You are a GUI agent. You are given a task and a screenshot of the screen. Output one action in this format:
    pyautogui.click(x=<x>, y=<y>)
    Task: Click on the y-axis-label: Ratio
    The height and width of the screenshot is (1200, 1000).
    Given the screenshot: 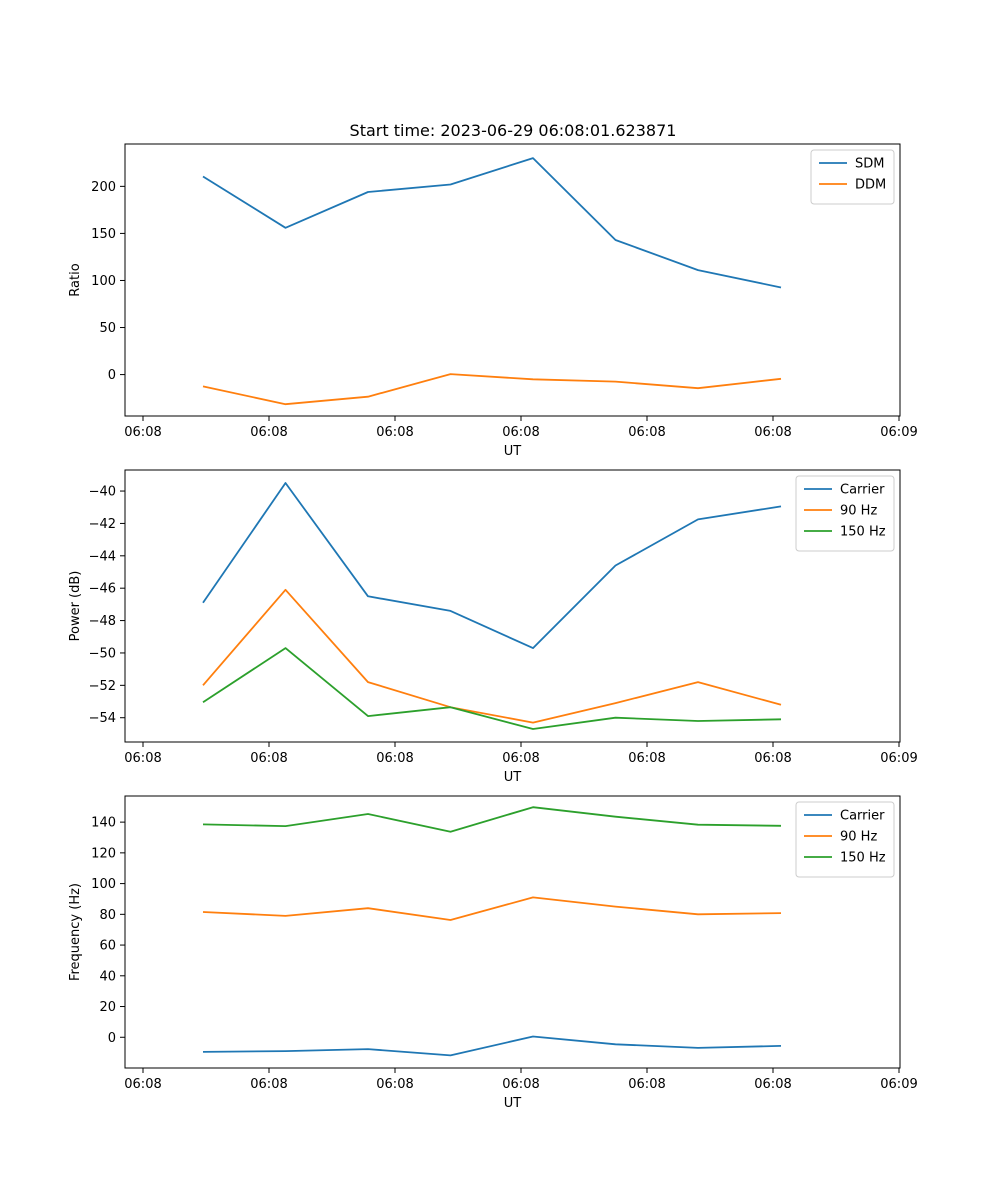 What is the action you would take?
    pyautogui.click(x=75, y=279)
    